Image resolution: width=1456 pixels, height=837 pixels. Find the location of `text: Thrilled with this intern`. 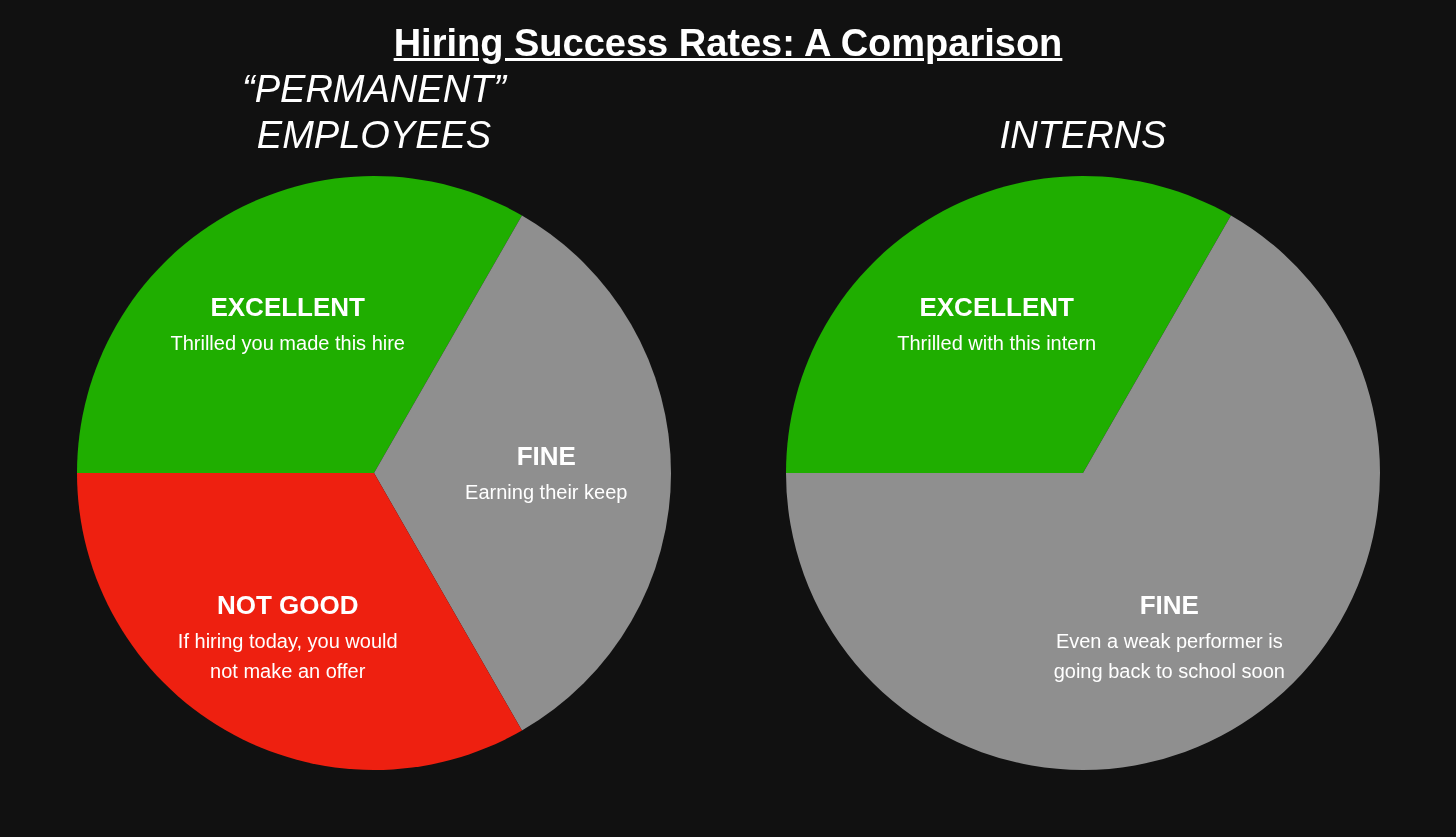

text: Thrilled with this intern is located at coordinates (997, 342).